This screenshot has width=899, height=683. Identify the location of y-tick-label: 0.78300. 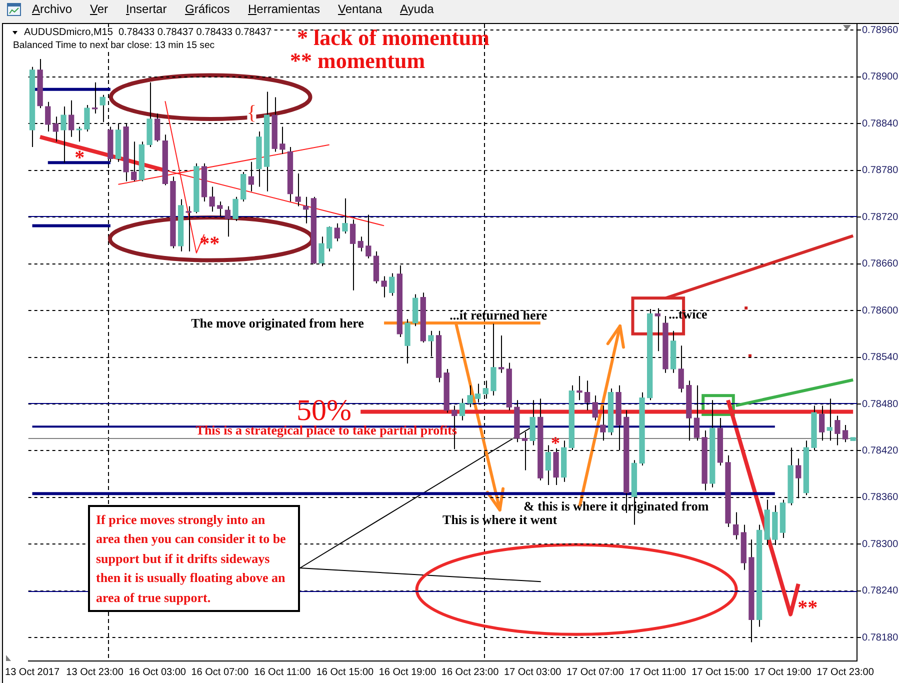
(880, 544).